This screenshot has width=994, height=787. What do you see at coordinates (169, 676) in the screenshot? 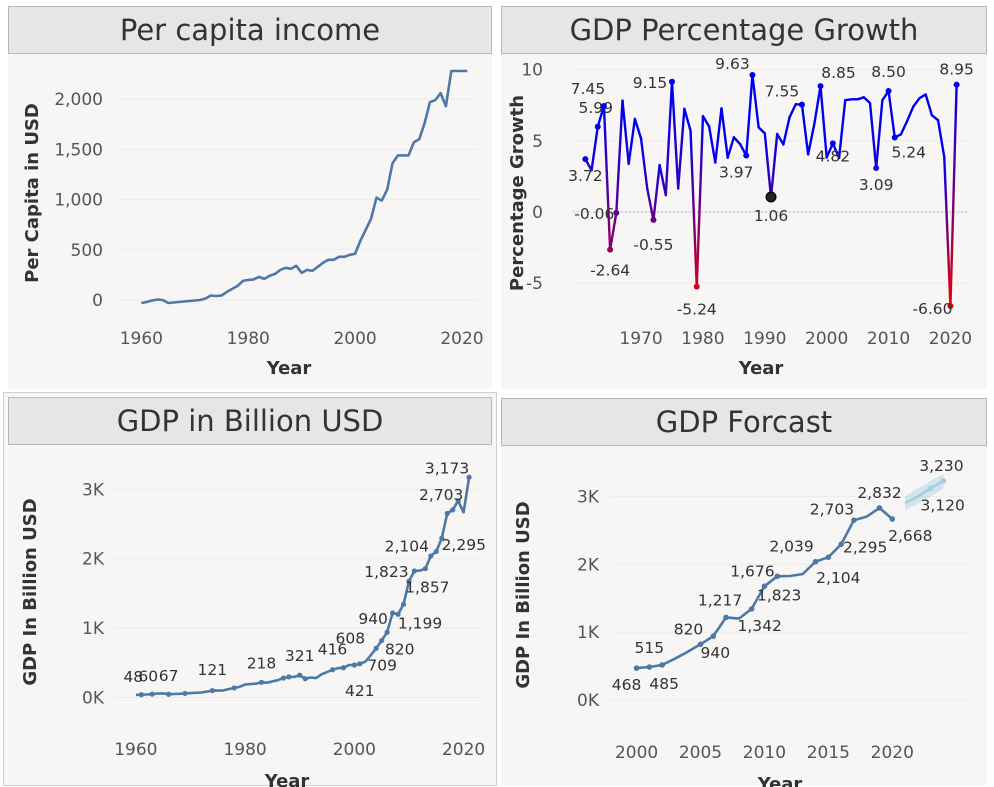
I see `data-label: 67` at bounding box center [169, 676].